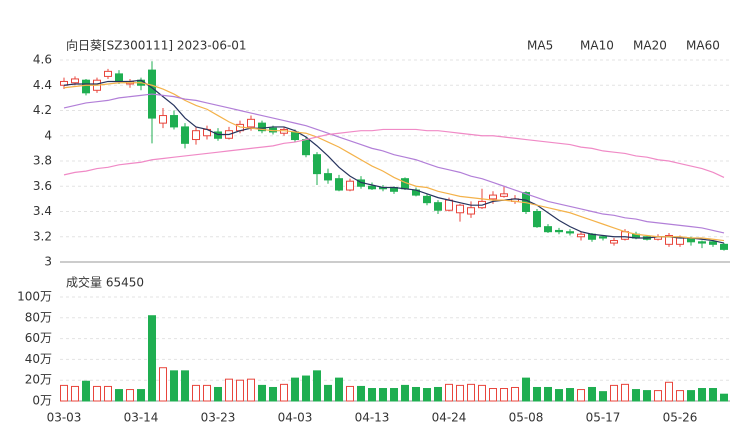 The height and width of the screenshot is (440, 740). I want to click on x-tick-label: 05-08, so click(526, 418).